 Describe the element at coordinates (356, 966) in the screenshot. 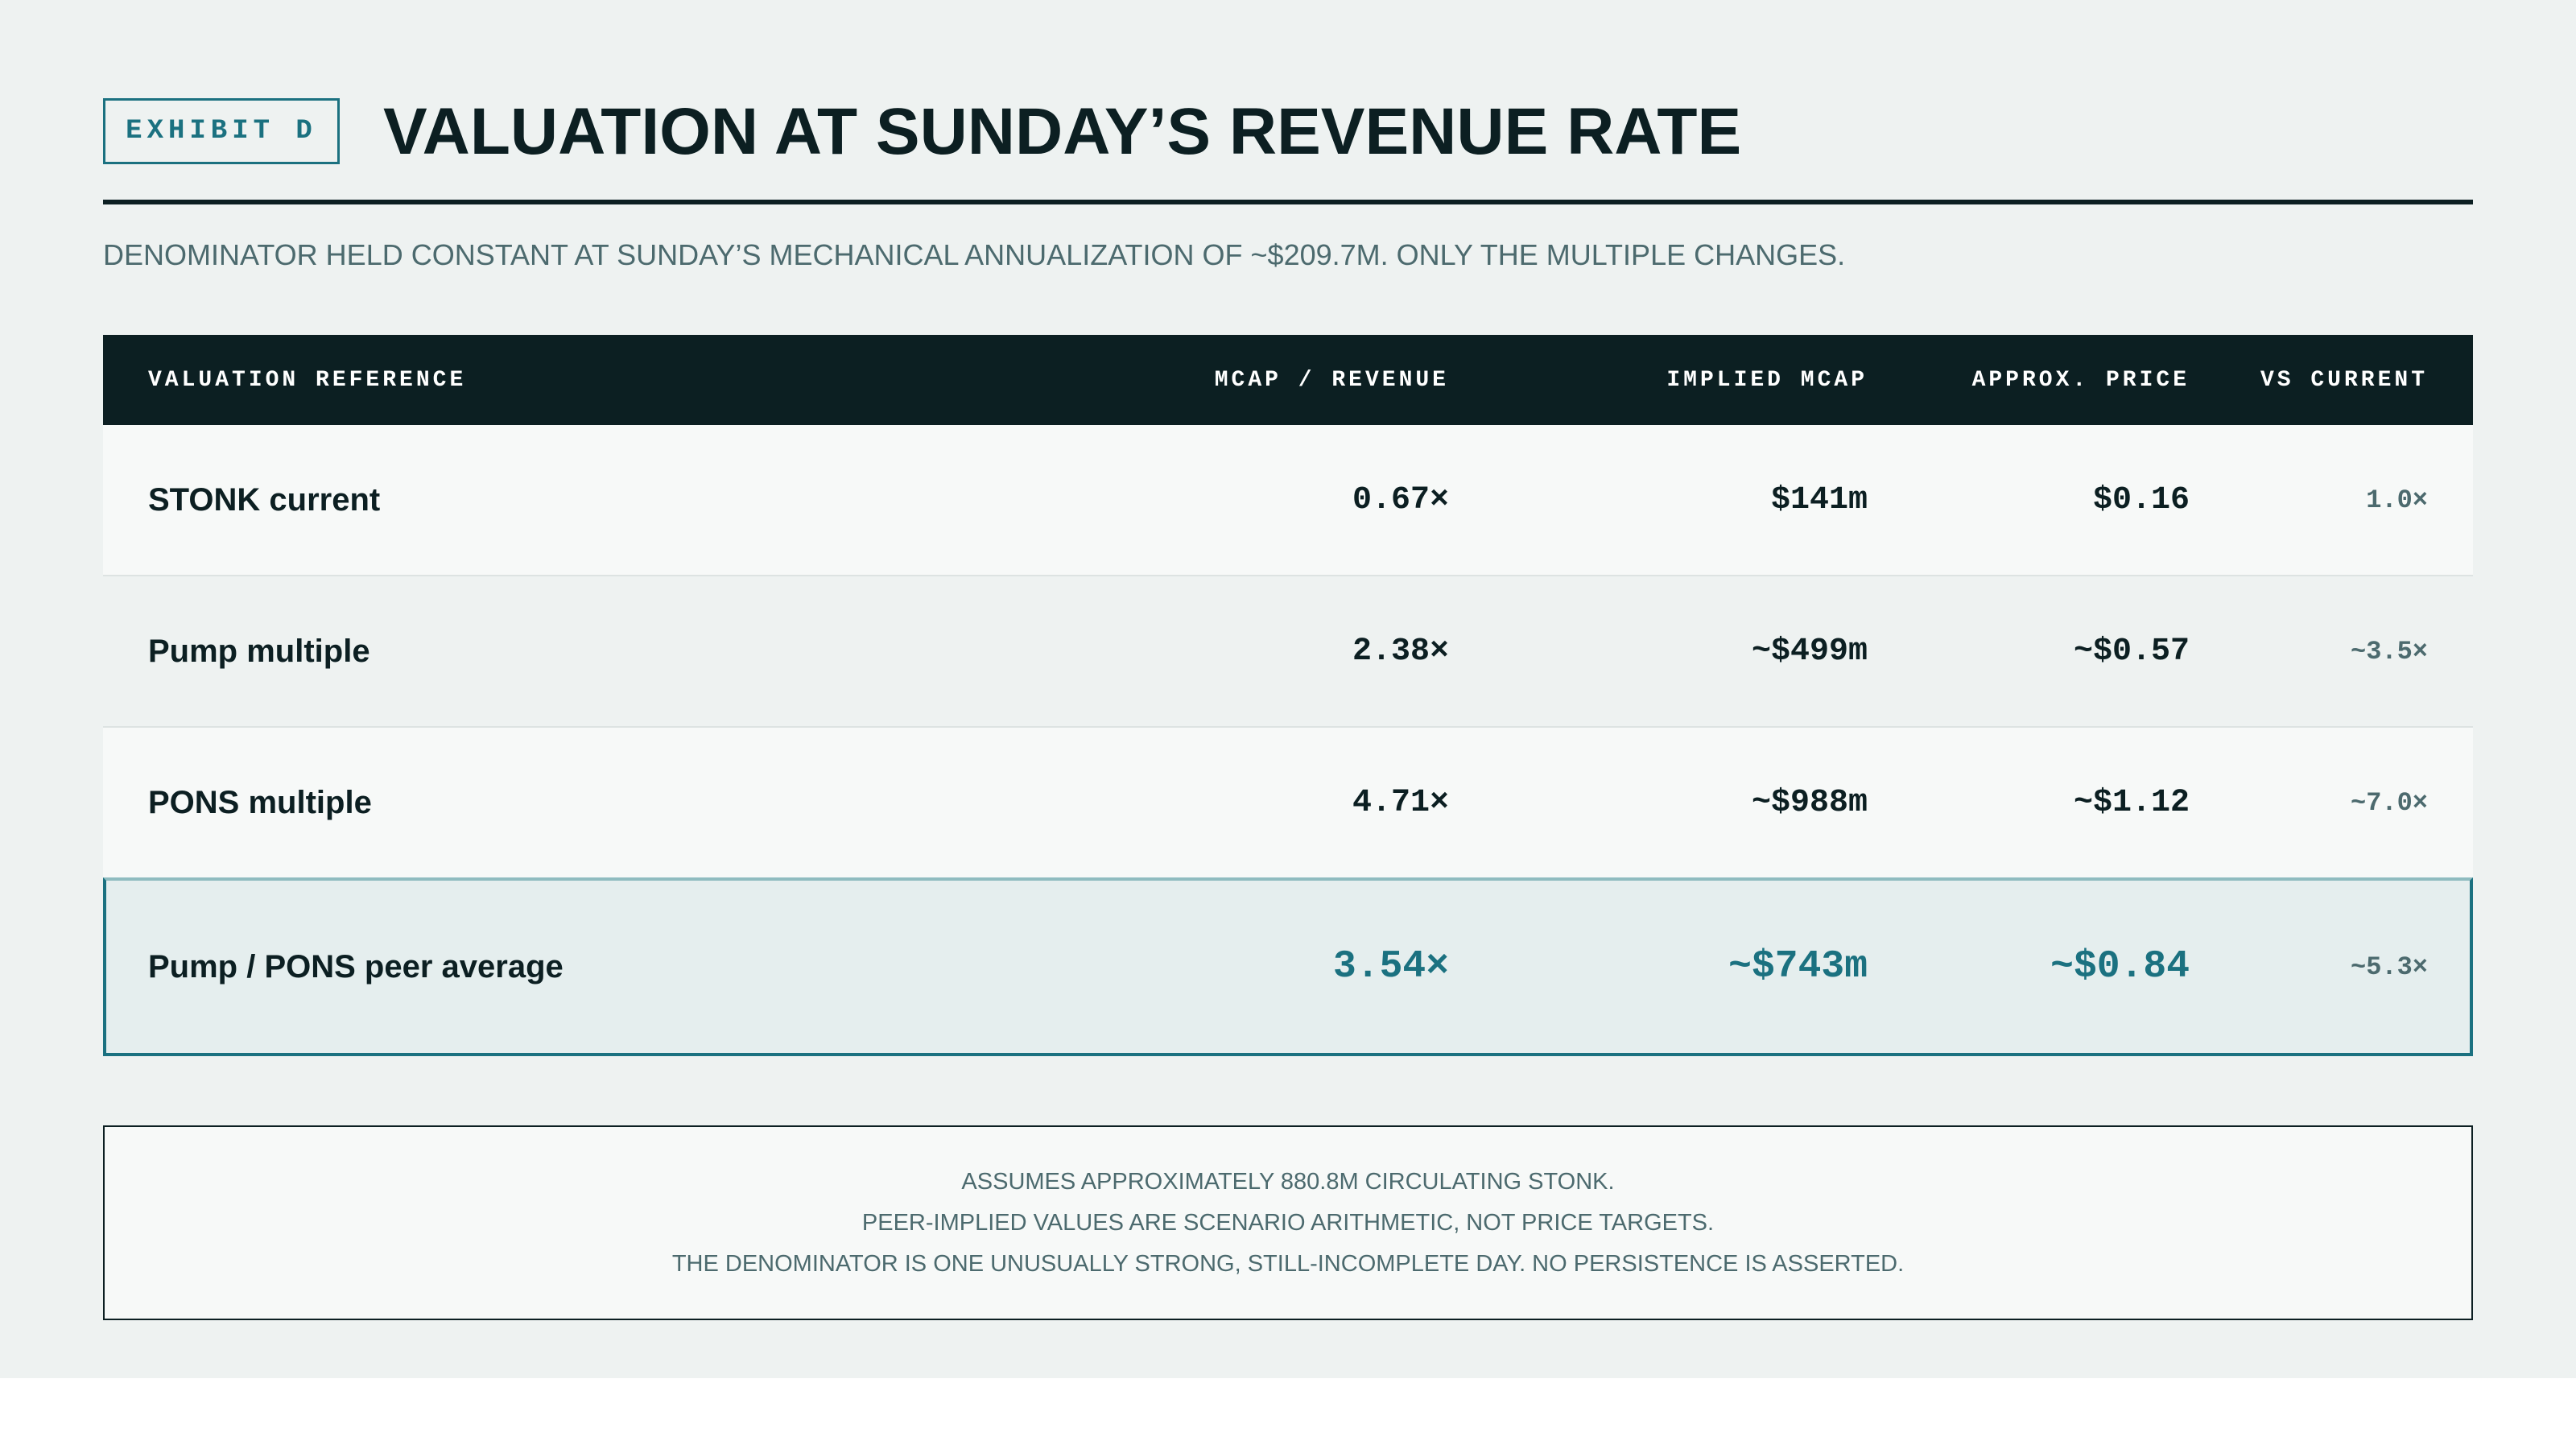

I see `row-reference: Pump / PONS peer average` at that location.